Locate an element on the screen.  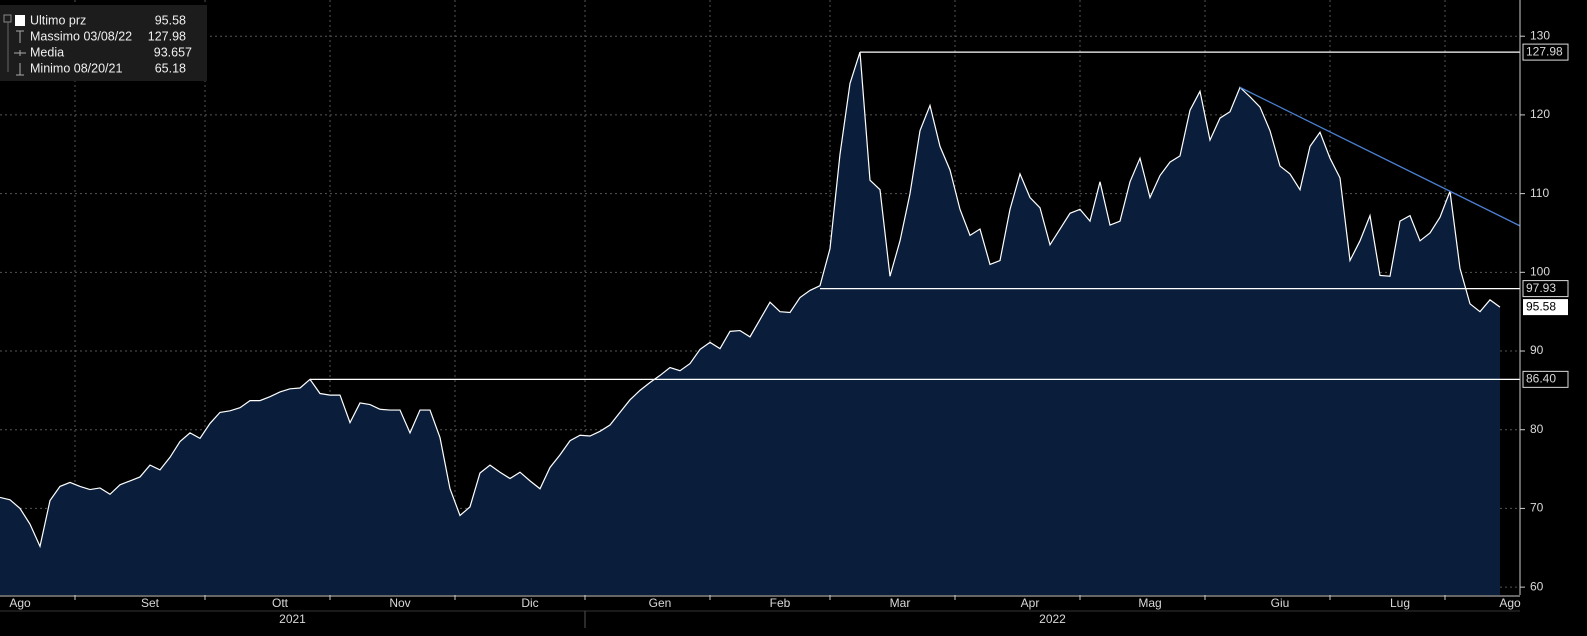
y-tick-label: 60 is located at coordinates (1537, 586).